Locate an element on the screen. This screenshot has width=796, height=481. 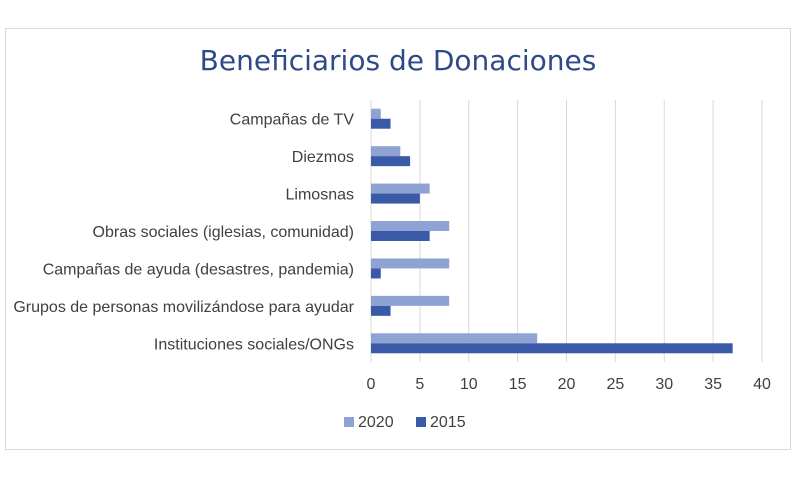
category-label: Diezmos is located at coordinates (323, 157).